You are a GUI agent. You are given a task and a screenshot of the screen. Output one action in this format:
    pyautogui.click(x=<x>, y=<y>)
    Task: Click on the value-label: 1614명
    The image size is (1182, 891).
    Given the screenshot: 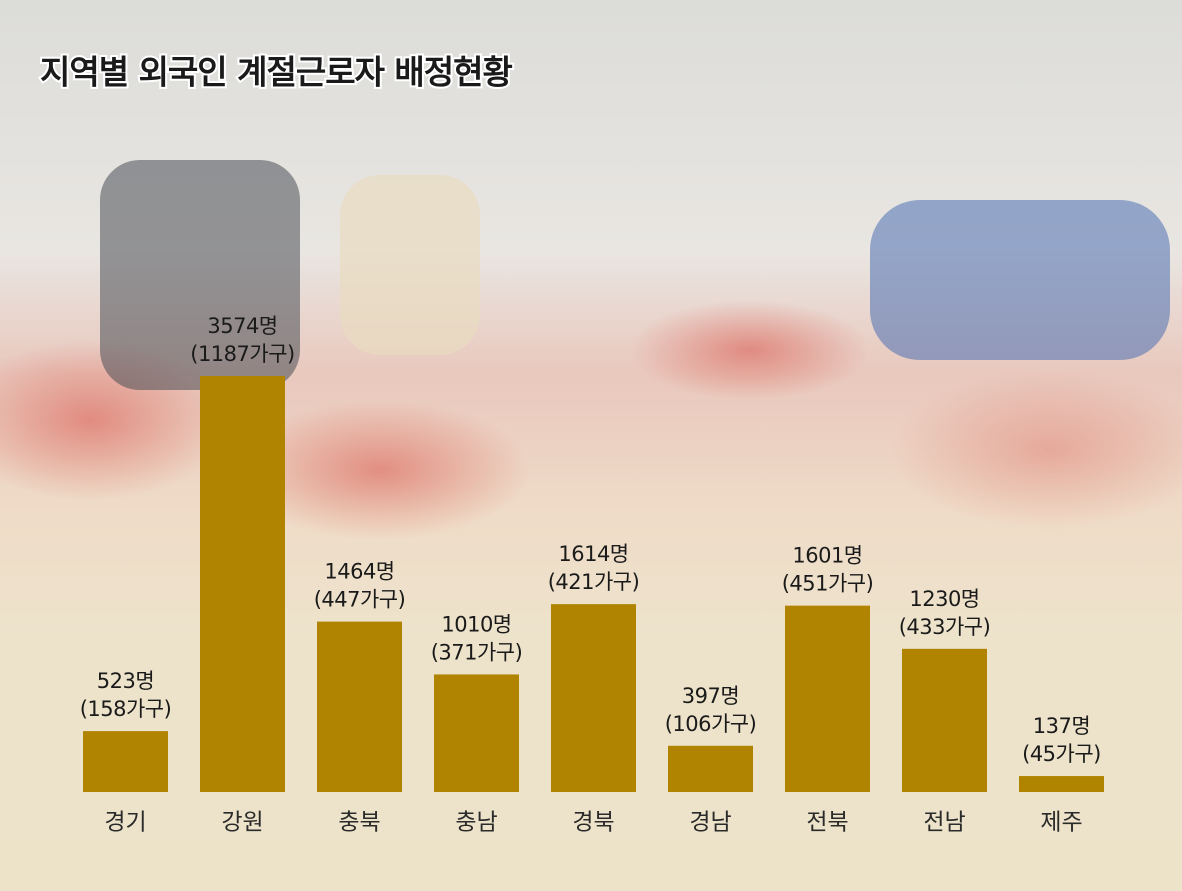 What is the action you would take?
    pyautogui.click(x=593, y=554)
    